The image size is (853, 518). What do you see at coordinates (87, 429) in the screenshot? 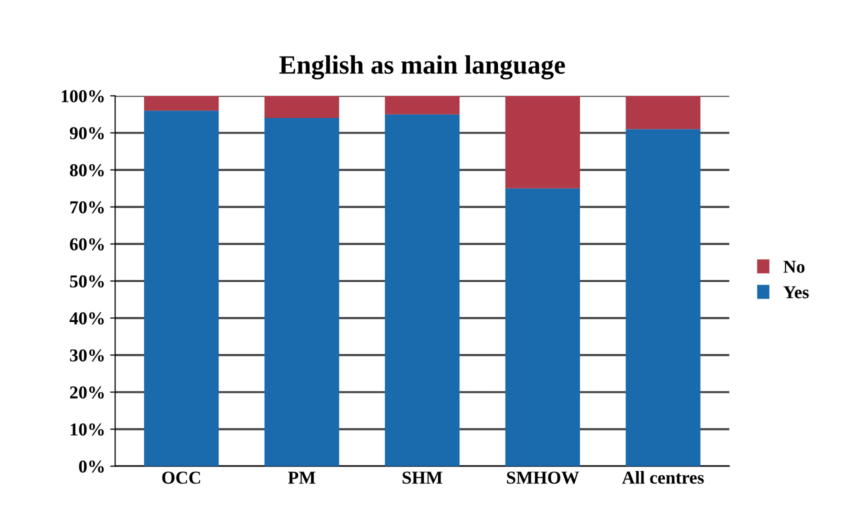
I see `y-tick-label: 10%` at bounding box center [87, 429].